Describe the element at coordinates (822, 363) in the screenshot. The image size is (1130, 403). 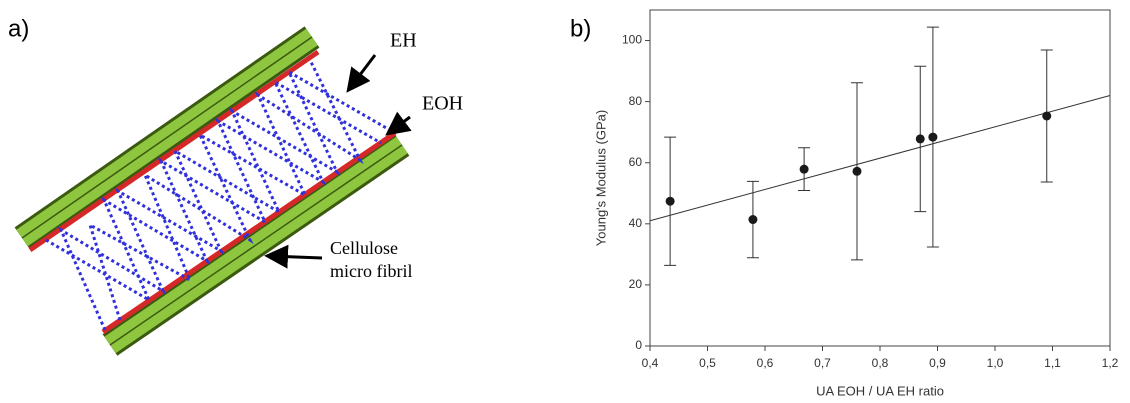
I see `x-tick-label: 0,7` at that location.